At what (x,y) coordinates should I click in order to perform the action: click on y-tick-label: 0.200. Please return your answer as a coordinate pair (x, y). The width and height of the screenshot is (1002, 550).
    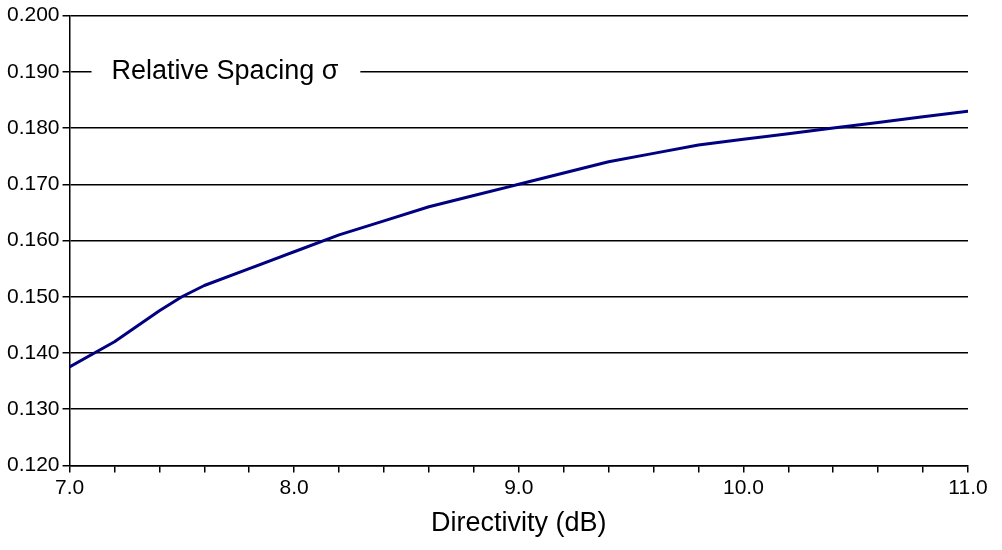
    Looking at the image, I should click on (33, 14).